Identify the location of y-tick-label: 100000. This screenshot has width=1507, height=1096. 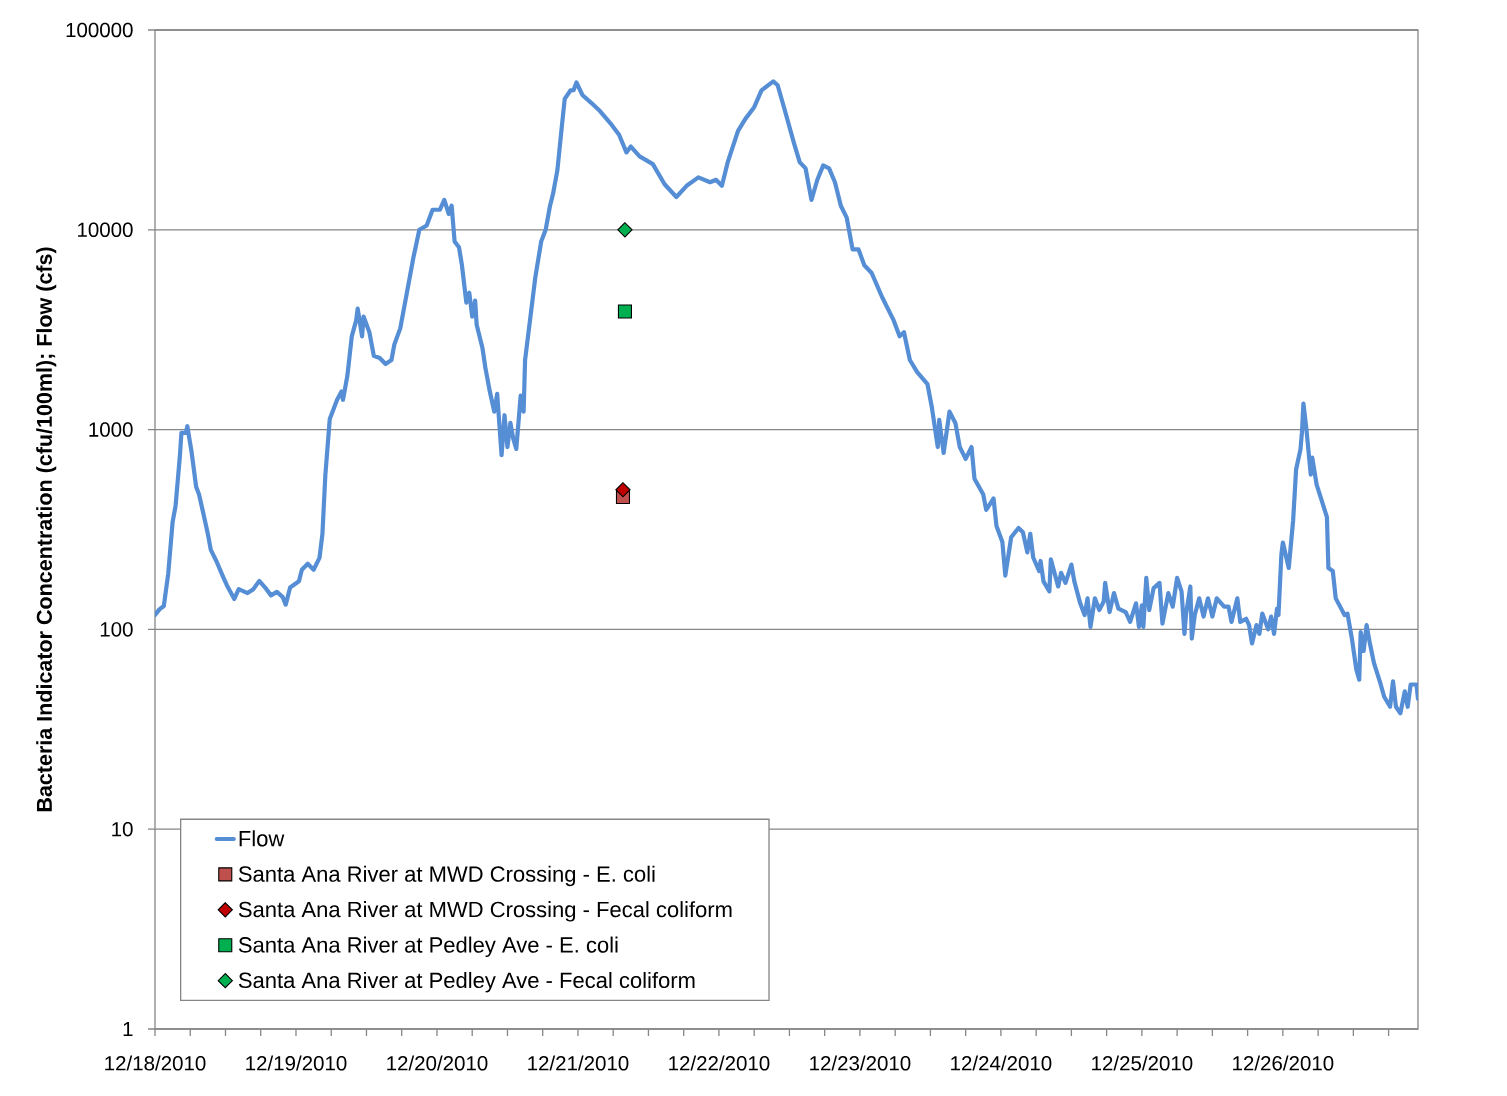
(99, 30).